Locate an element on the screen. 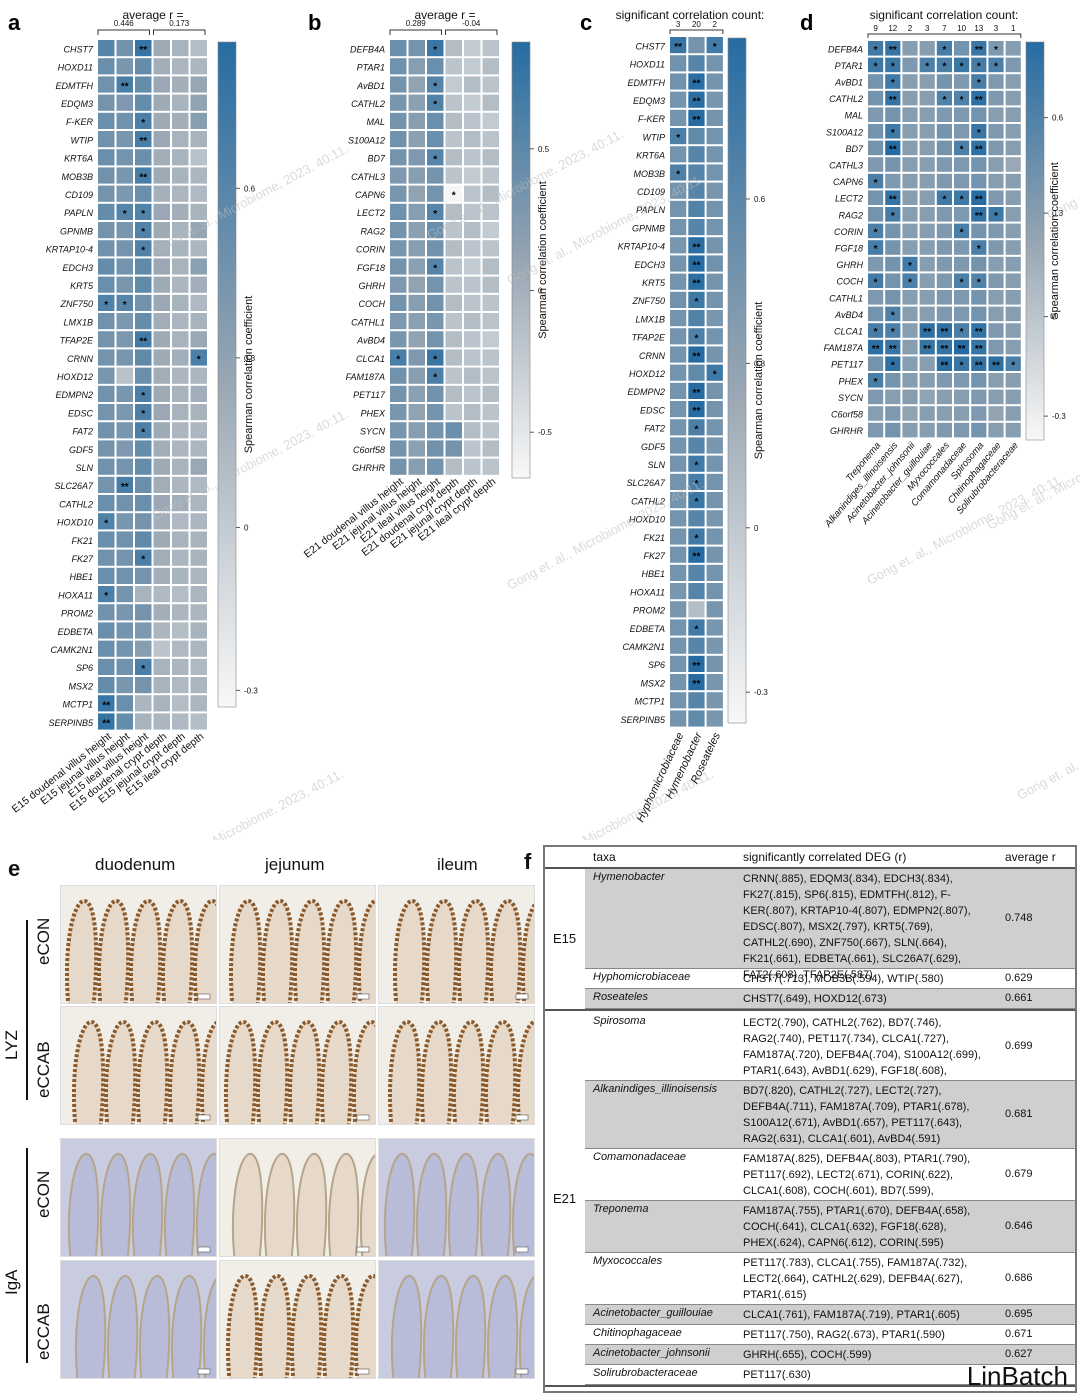 The width and height of the screenshot is (1080, 1396). scale-bar is located at coordinates (363, 1117).